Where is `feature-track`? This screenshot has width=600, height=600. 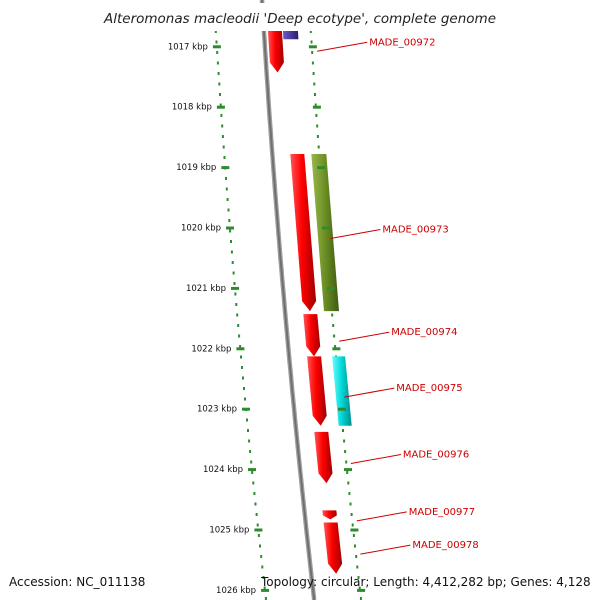
feature-track is located at coordinates (317, 228).